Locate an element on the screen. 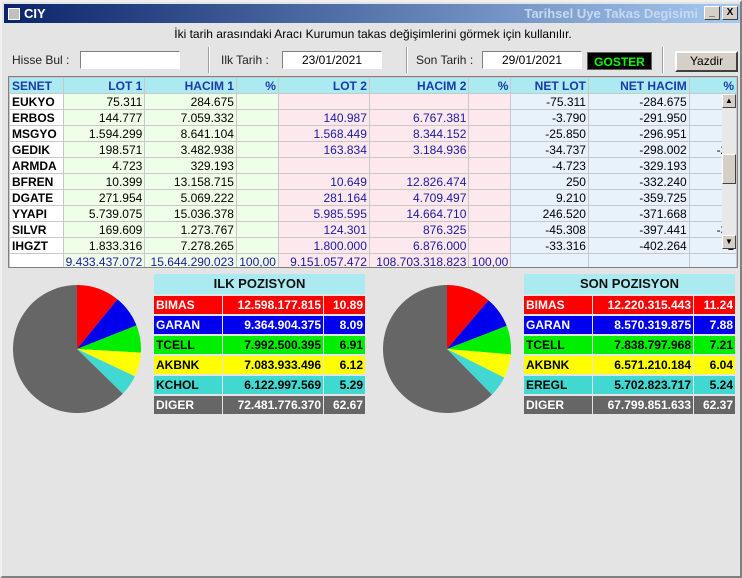 The height and width of the screenshot is (578, 742). position-row: TCELL 7.838.797.968 7.21 is located at coordinates (629, 345).